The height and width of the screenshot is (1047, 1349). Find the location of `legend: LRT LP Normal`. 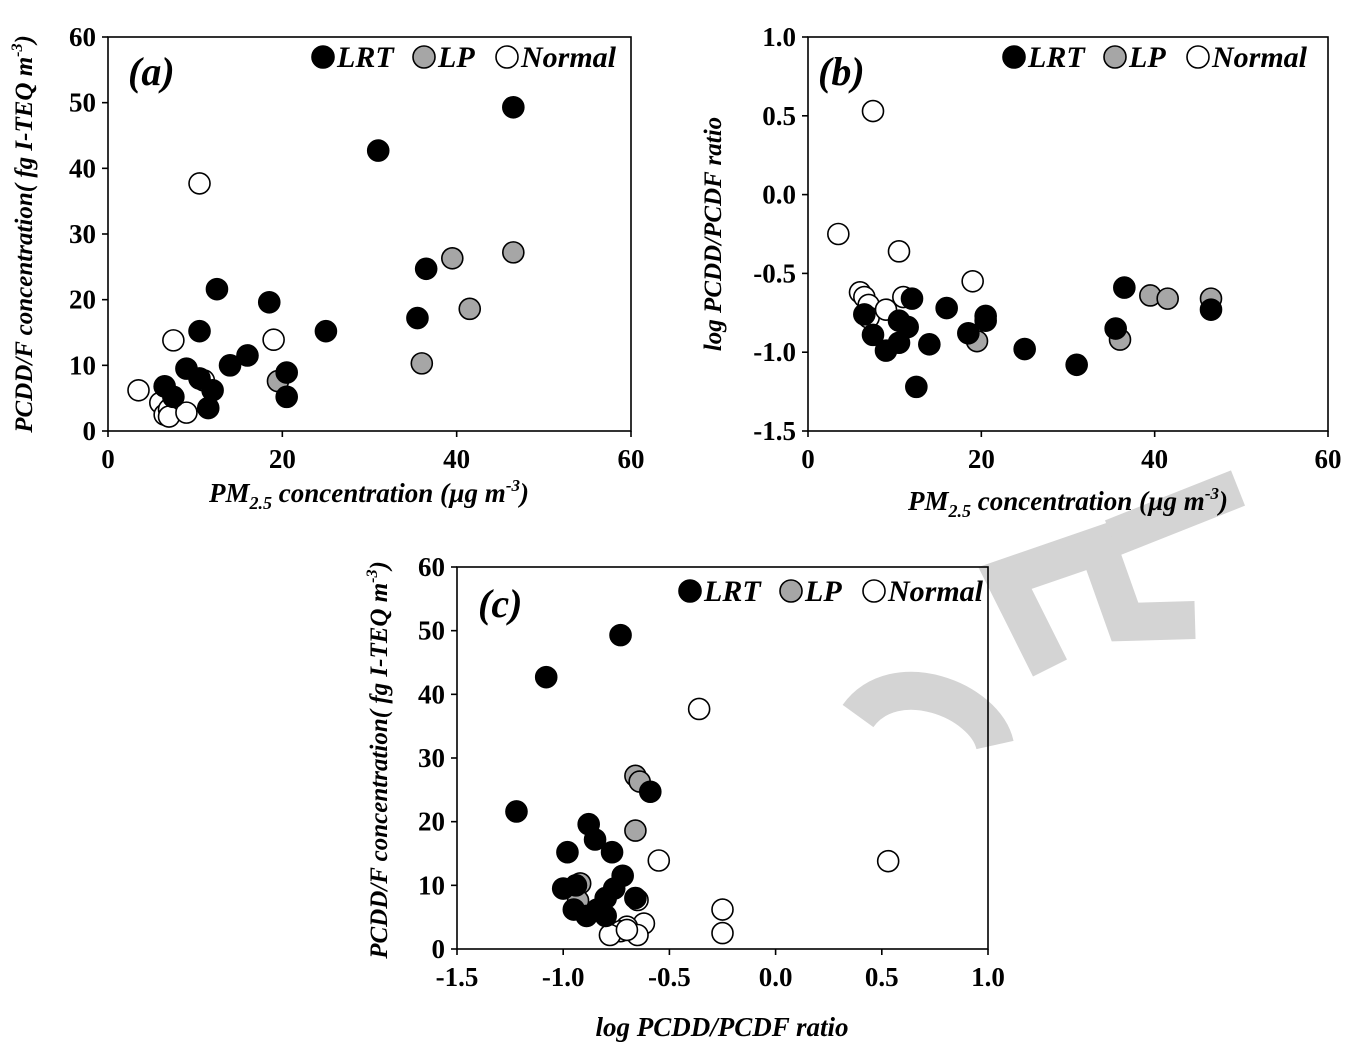

legend: LRT LP Normal is located at coordinates (831, 591).